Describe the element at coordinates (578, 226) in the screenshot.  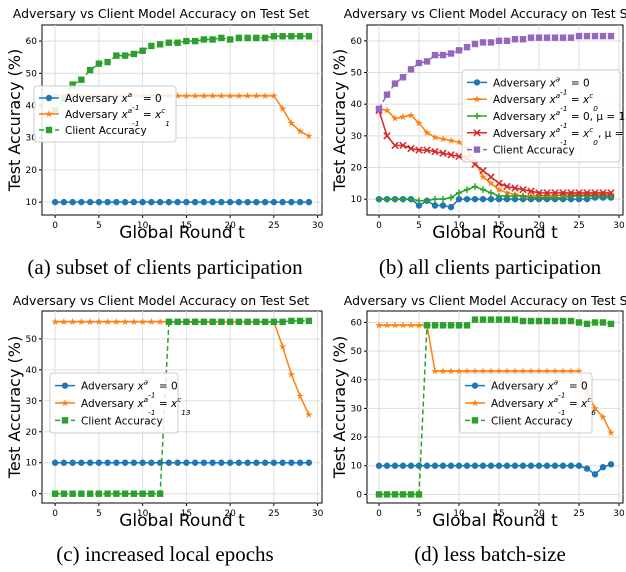
I see `x-tick-label: 25` at that location.